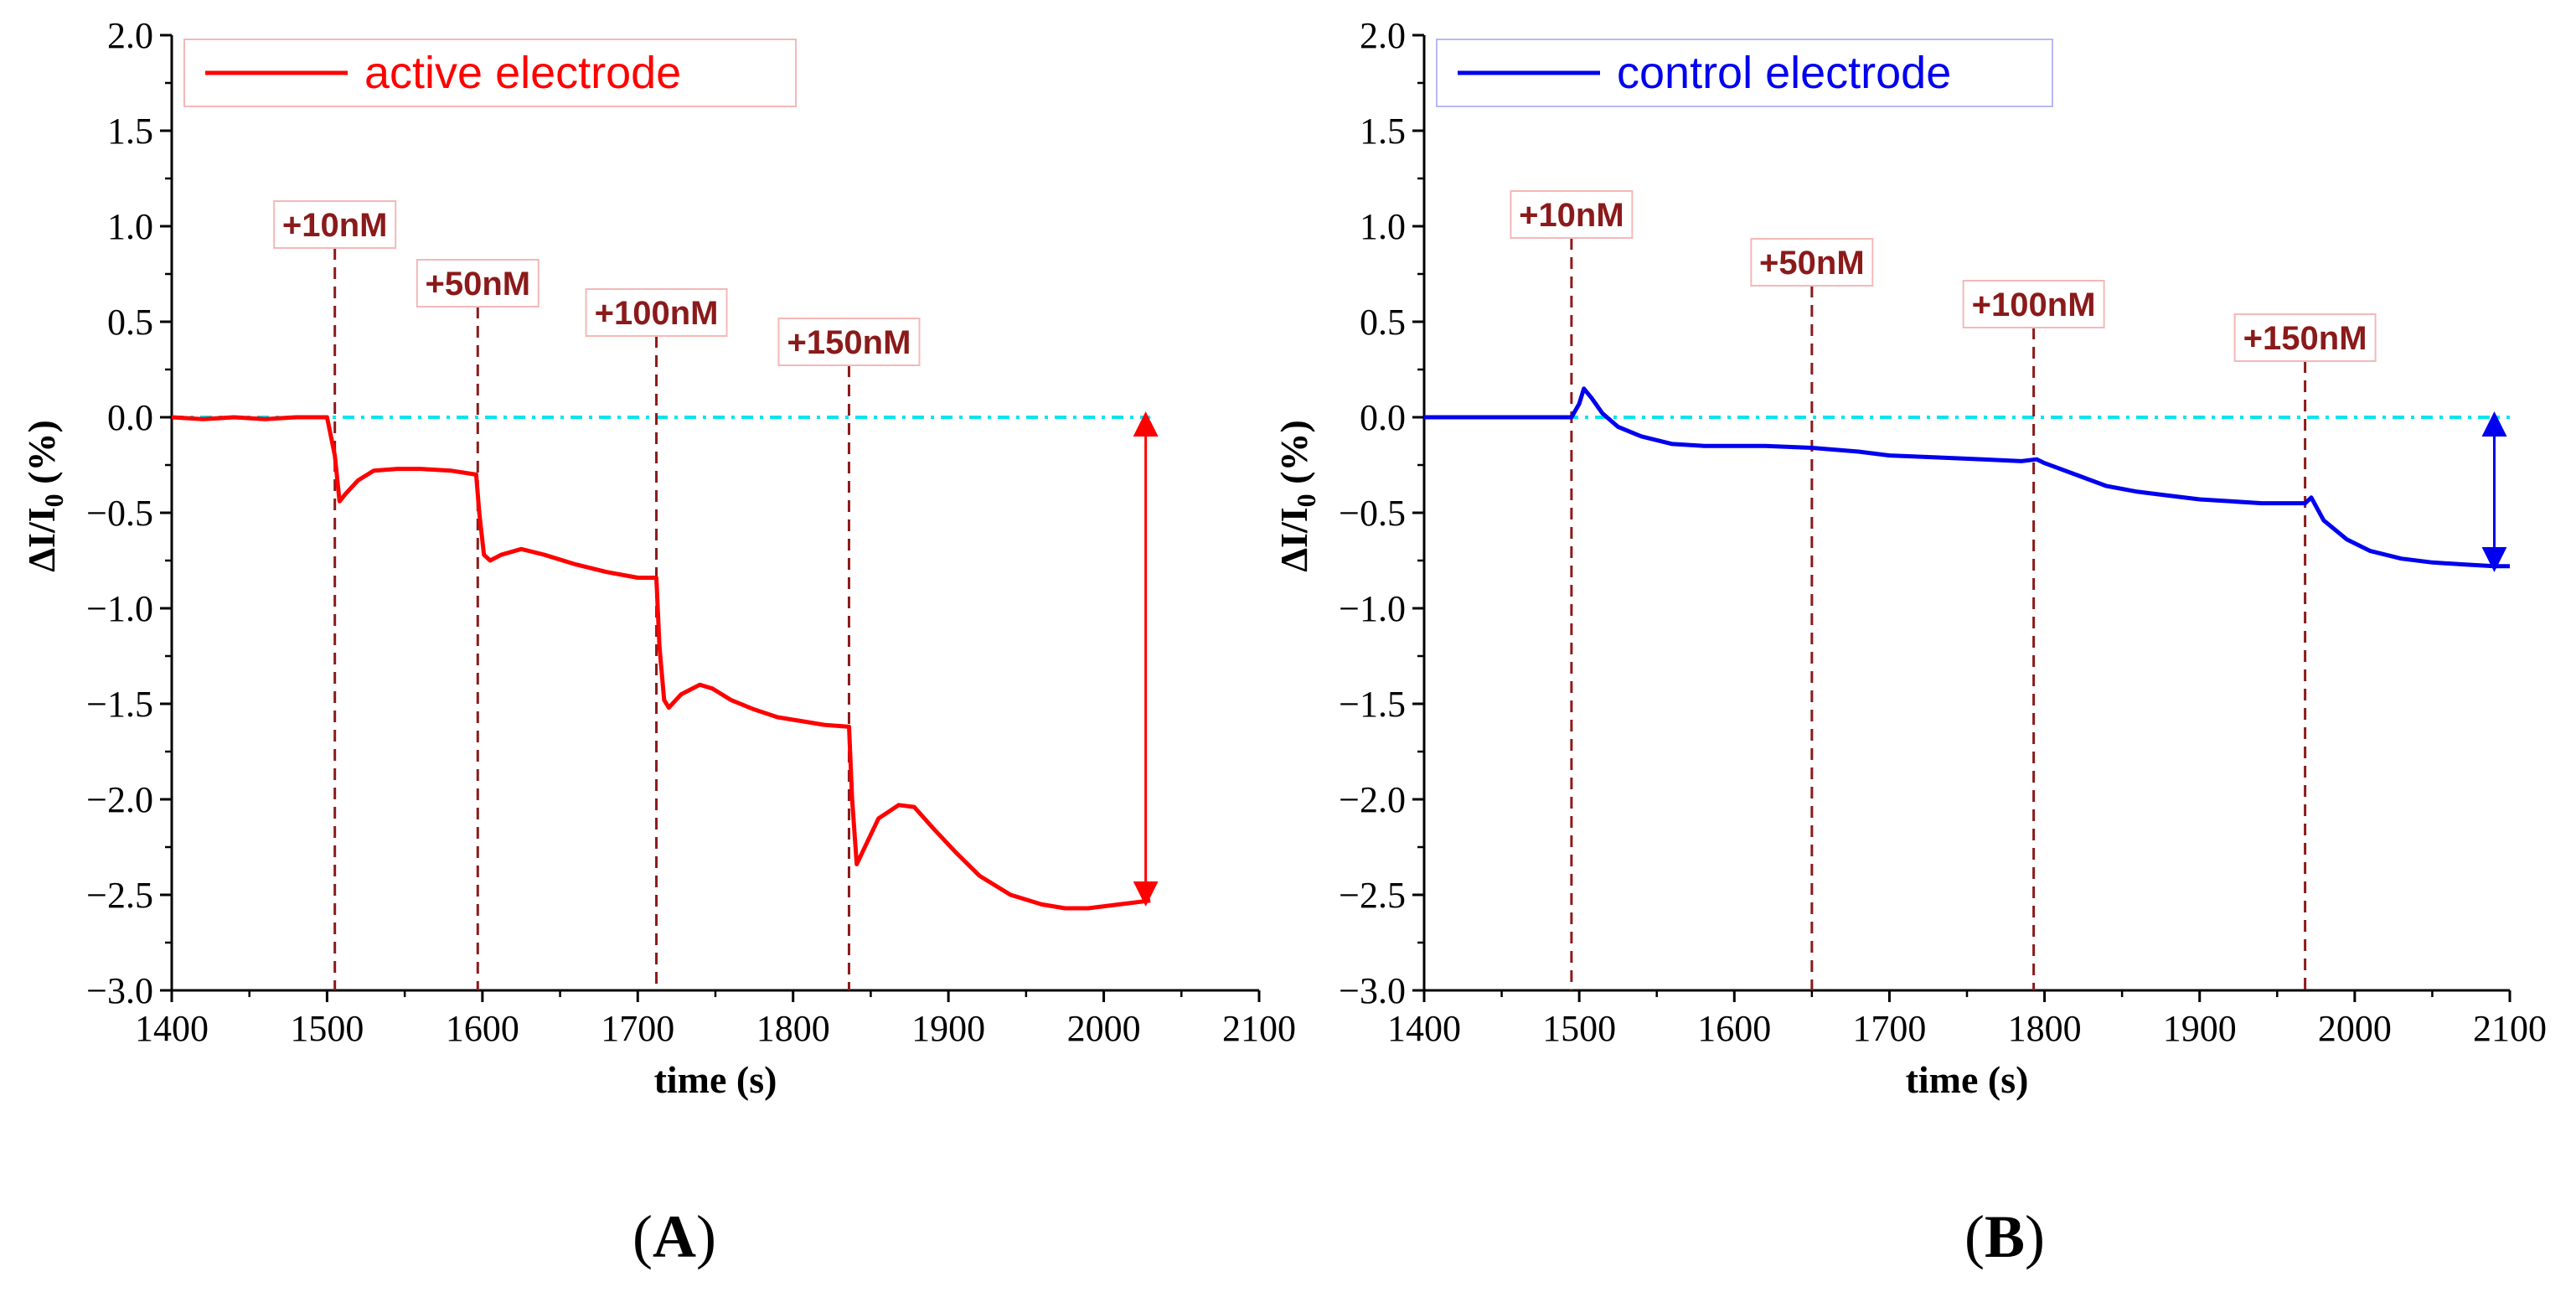 The image size is (2576, 1292). I want to click on panel-label-letter: A, so click(674, 1237).